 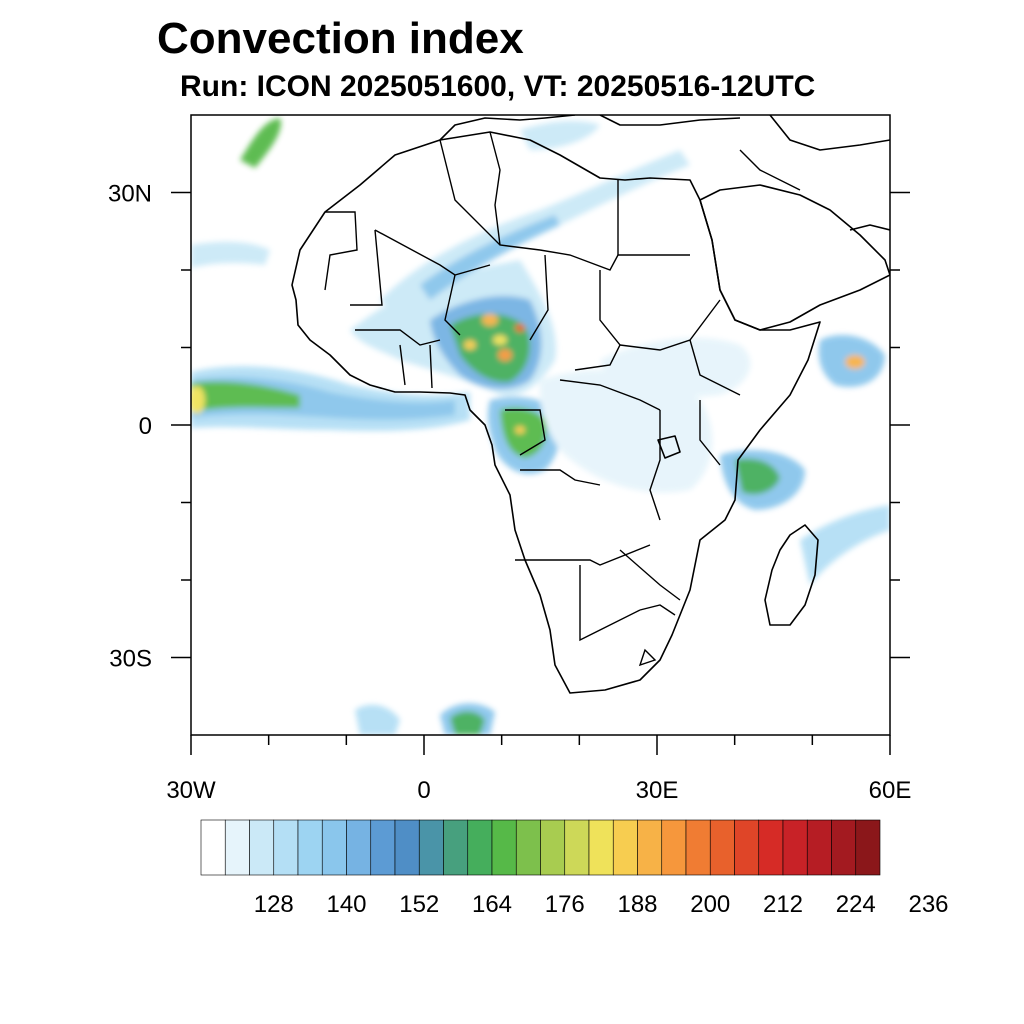 I want to click on colorbar-label: 188, so click(x=637, y=904).